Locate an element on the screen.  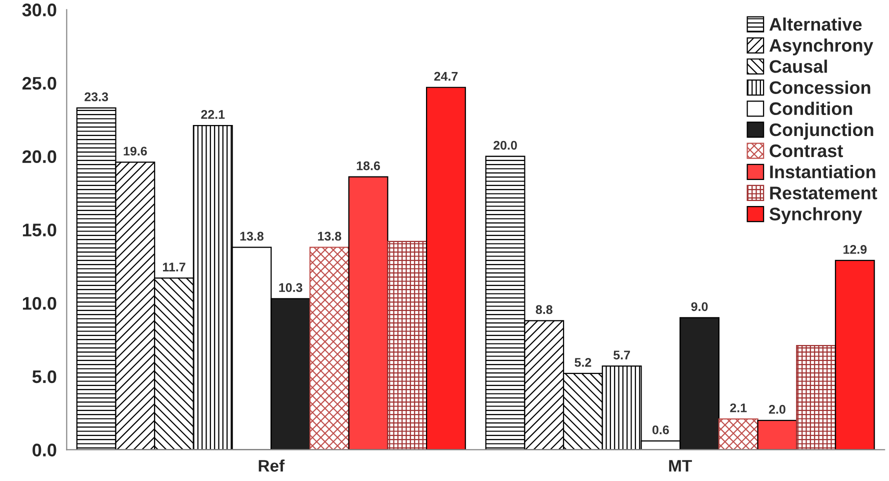
legend-label: Asynchrony is located at coordinates (821, 47).